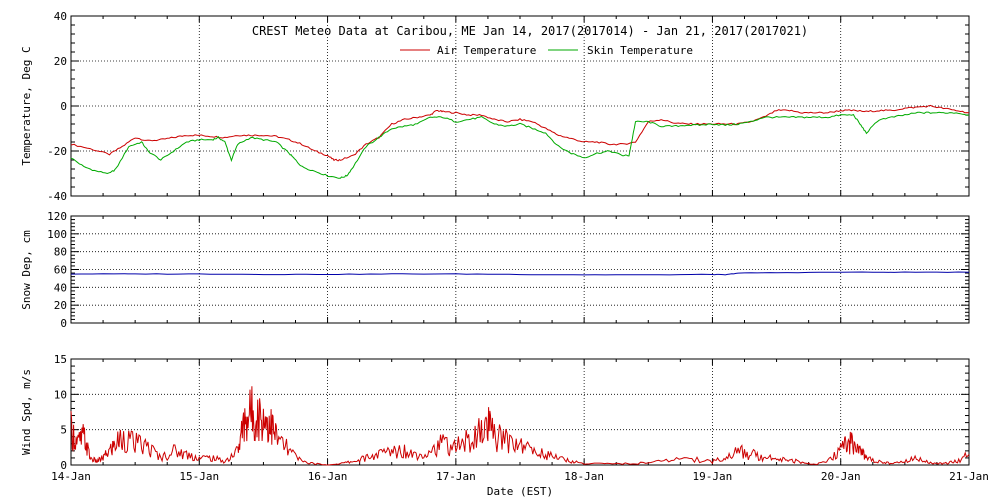 This screenshot has width=1000, height=500. What do you see at coordinates (520, 426) in the screenshot?
I see `wind-speed-line` at bounding box center [520, 426].